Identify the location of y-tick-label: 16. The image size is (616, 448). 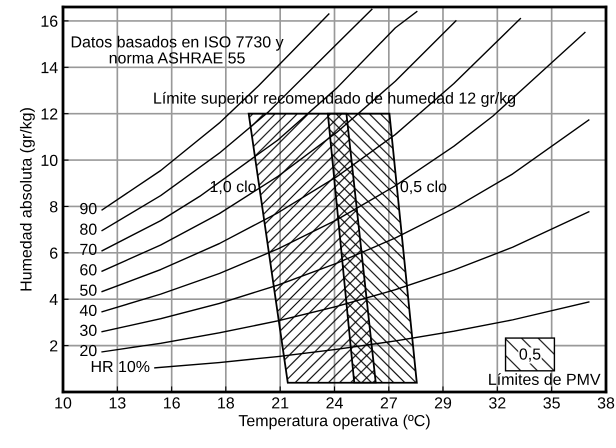
(50, 21).